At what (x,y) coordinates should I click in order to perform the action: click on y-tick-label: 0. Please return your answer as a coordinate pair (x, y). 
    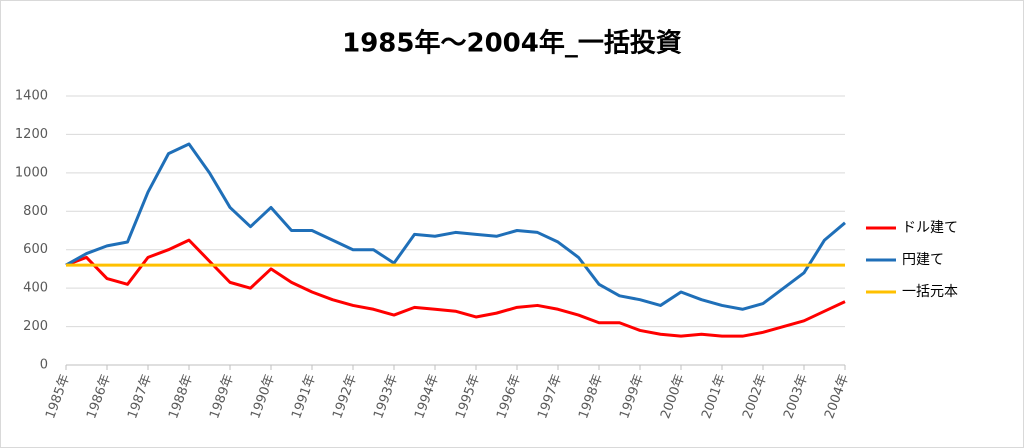
    Looking at the image, I should click on (44, 365).